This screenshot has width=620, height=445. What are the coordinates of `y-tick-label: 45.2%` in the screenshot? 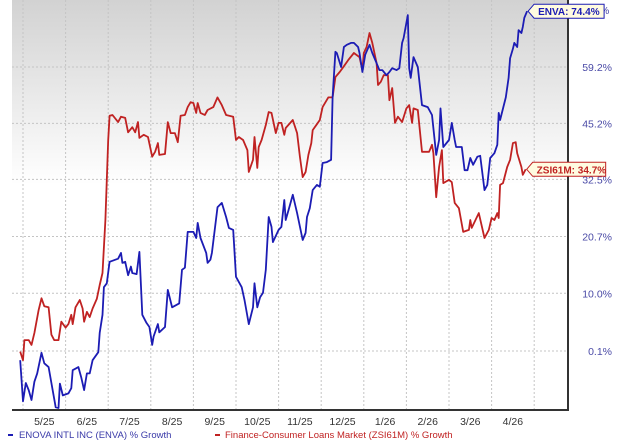 It's located at (597, 124).